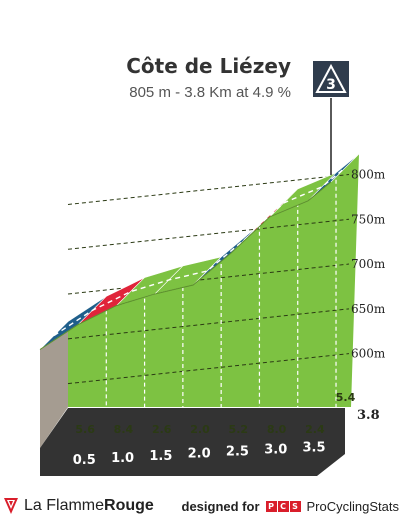 The height and width of the screenshot is (522, 405). I want to click on chart-title: Côte de Liézey, so click(208, 66).